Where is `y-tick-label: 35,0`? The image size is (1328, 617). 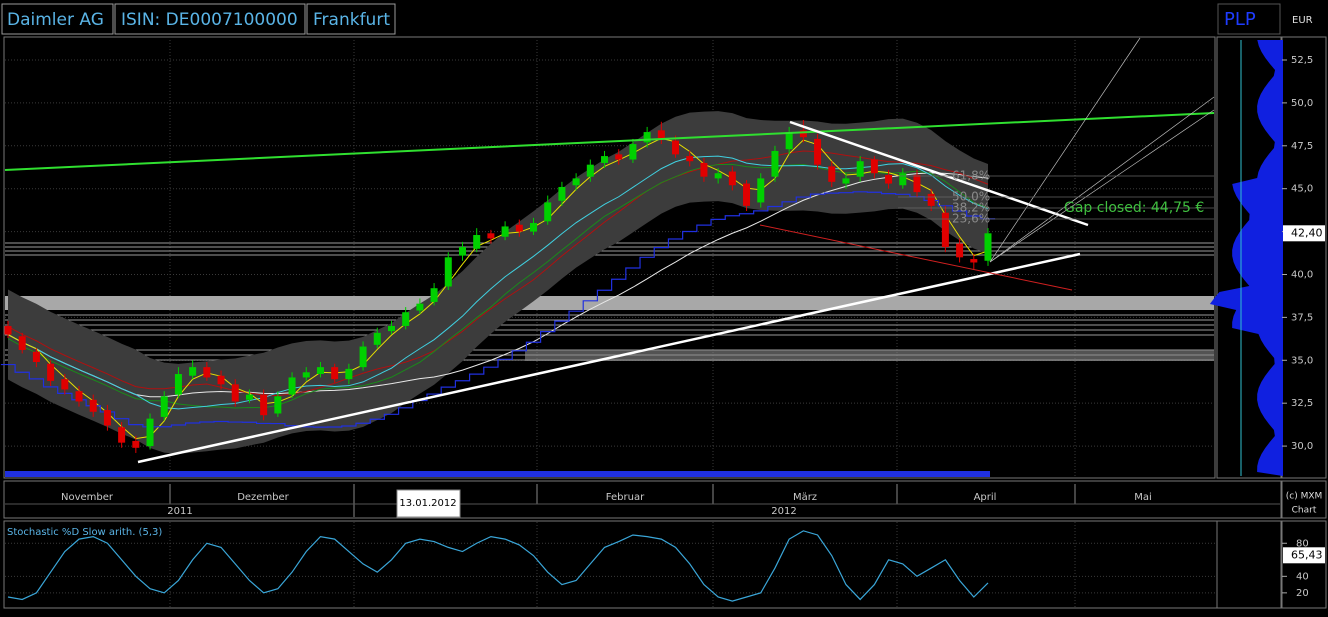
y-tick-label: 35,0 is located at coordinates (1302, 360).